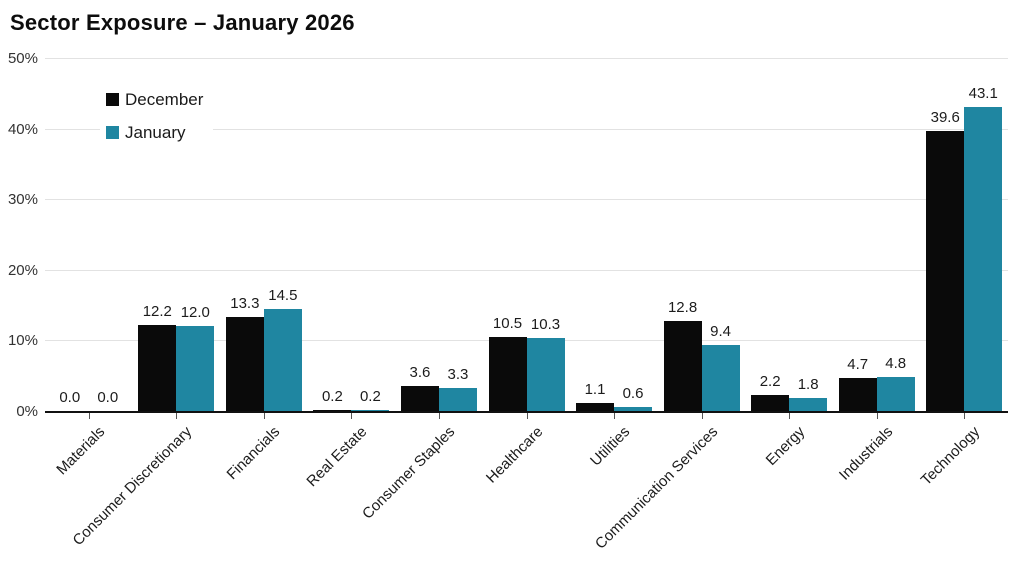  What do you see at coordinates (420, 372) in the screenshot?
I see `value-label: 3.6` at bounding box center [420, 372].